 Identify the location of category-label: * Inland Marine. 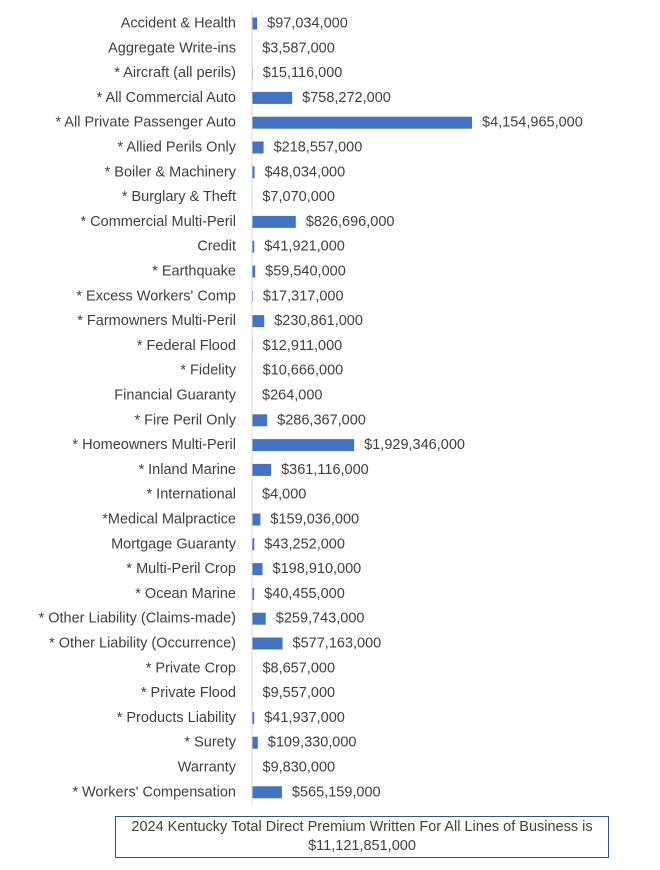
(187, 470).